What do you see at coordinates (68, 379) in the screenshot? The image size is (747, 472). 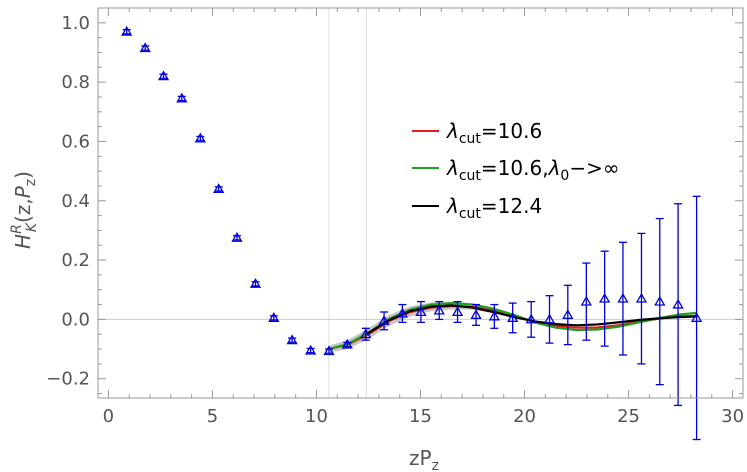 I see `y-tick-label: −0.2` at bounding box center [68, 379].